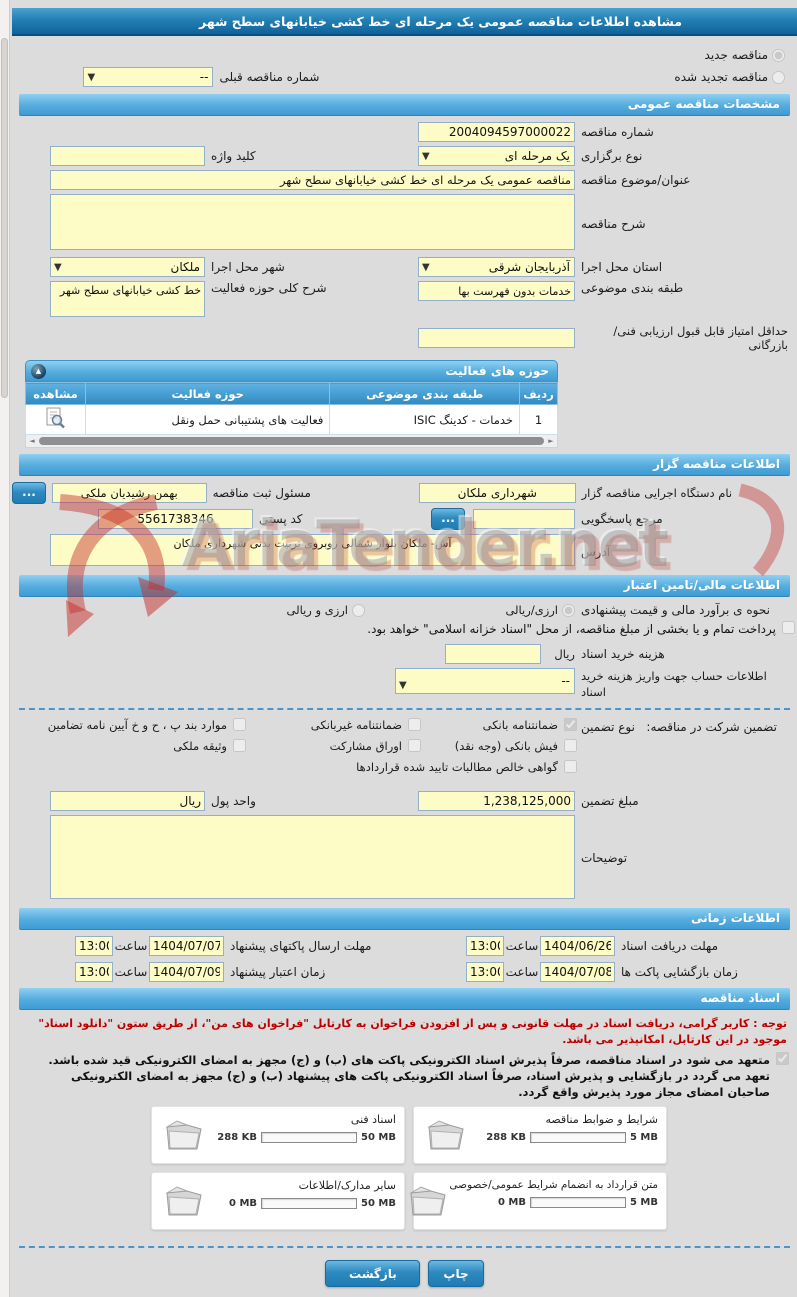  What do you see at coordinates (414, 746) in the screenshot?
I see `guarantee-option-bonds` at bounding box center [414, 746].